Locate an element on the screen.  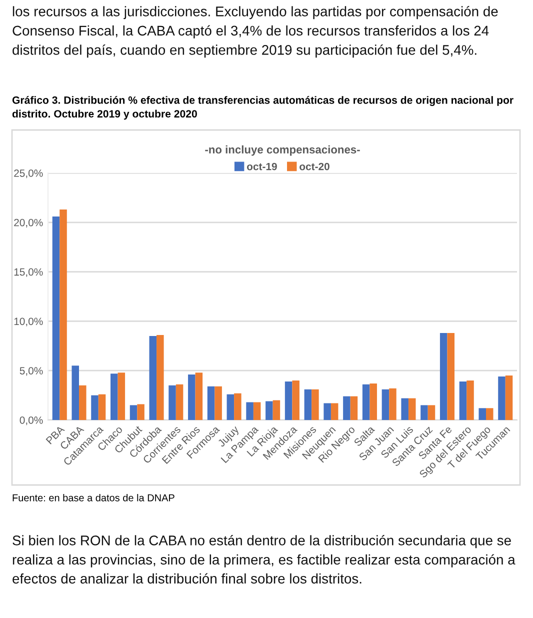
chart-subtitle: -no incluye compensaciones- is located at coordinates (282, 150).